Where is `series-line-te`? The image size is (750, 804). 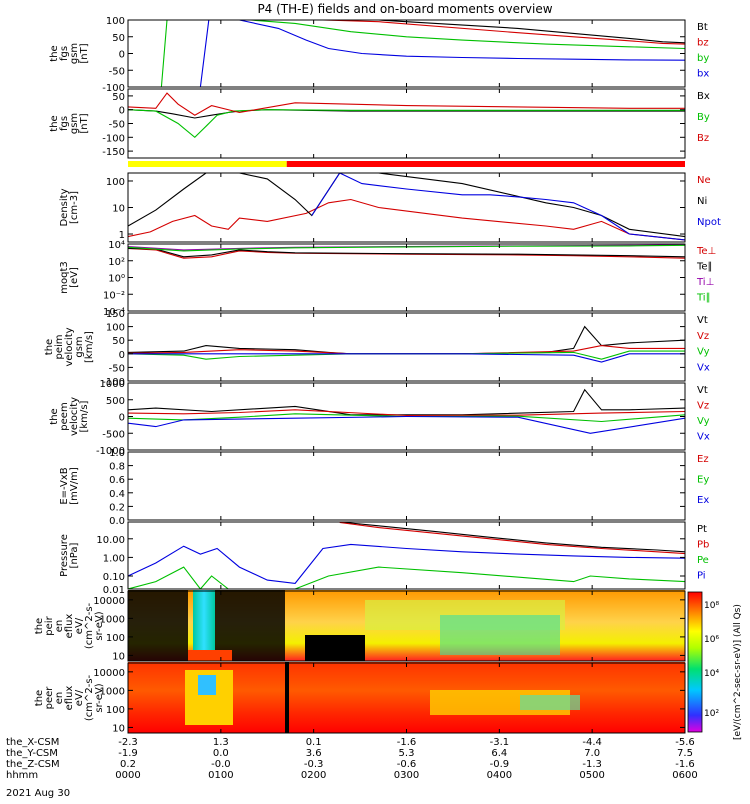 series-line-te is located at coordinates (406, 252).